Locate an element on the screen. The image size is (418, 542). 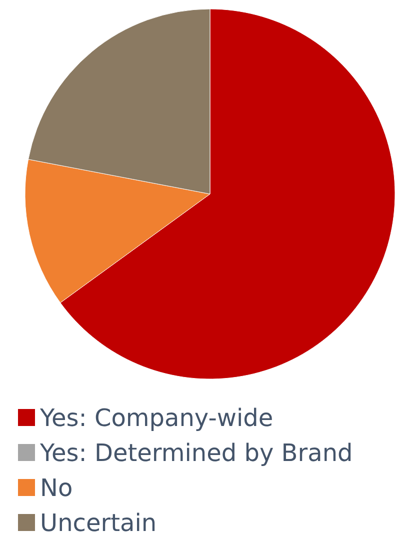
legend-label: Yes: Company-wide is located at coordinates (156, 418).